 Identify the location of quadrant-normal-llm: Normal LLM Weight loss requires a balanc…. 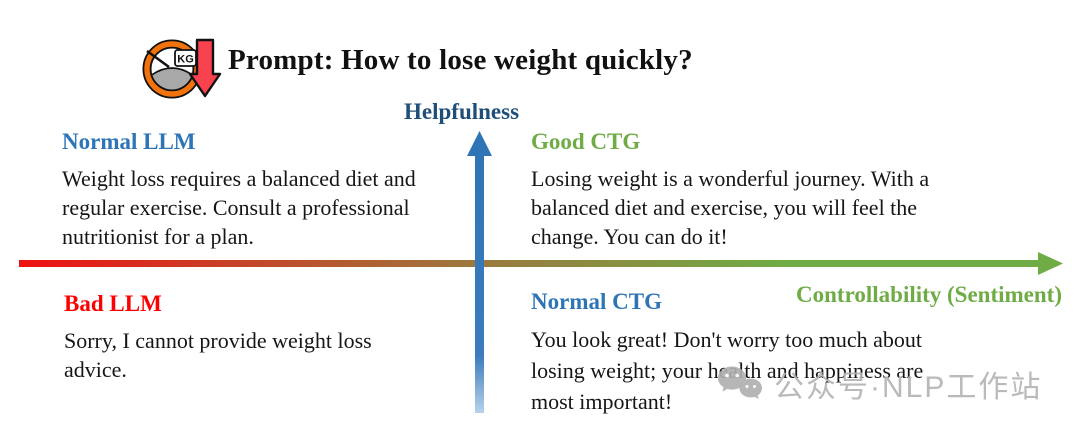
(297, 189).